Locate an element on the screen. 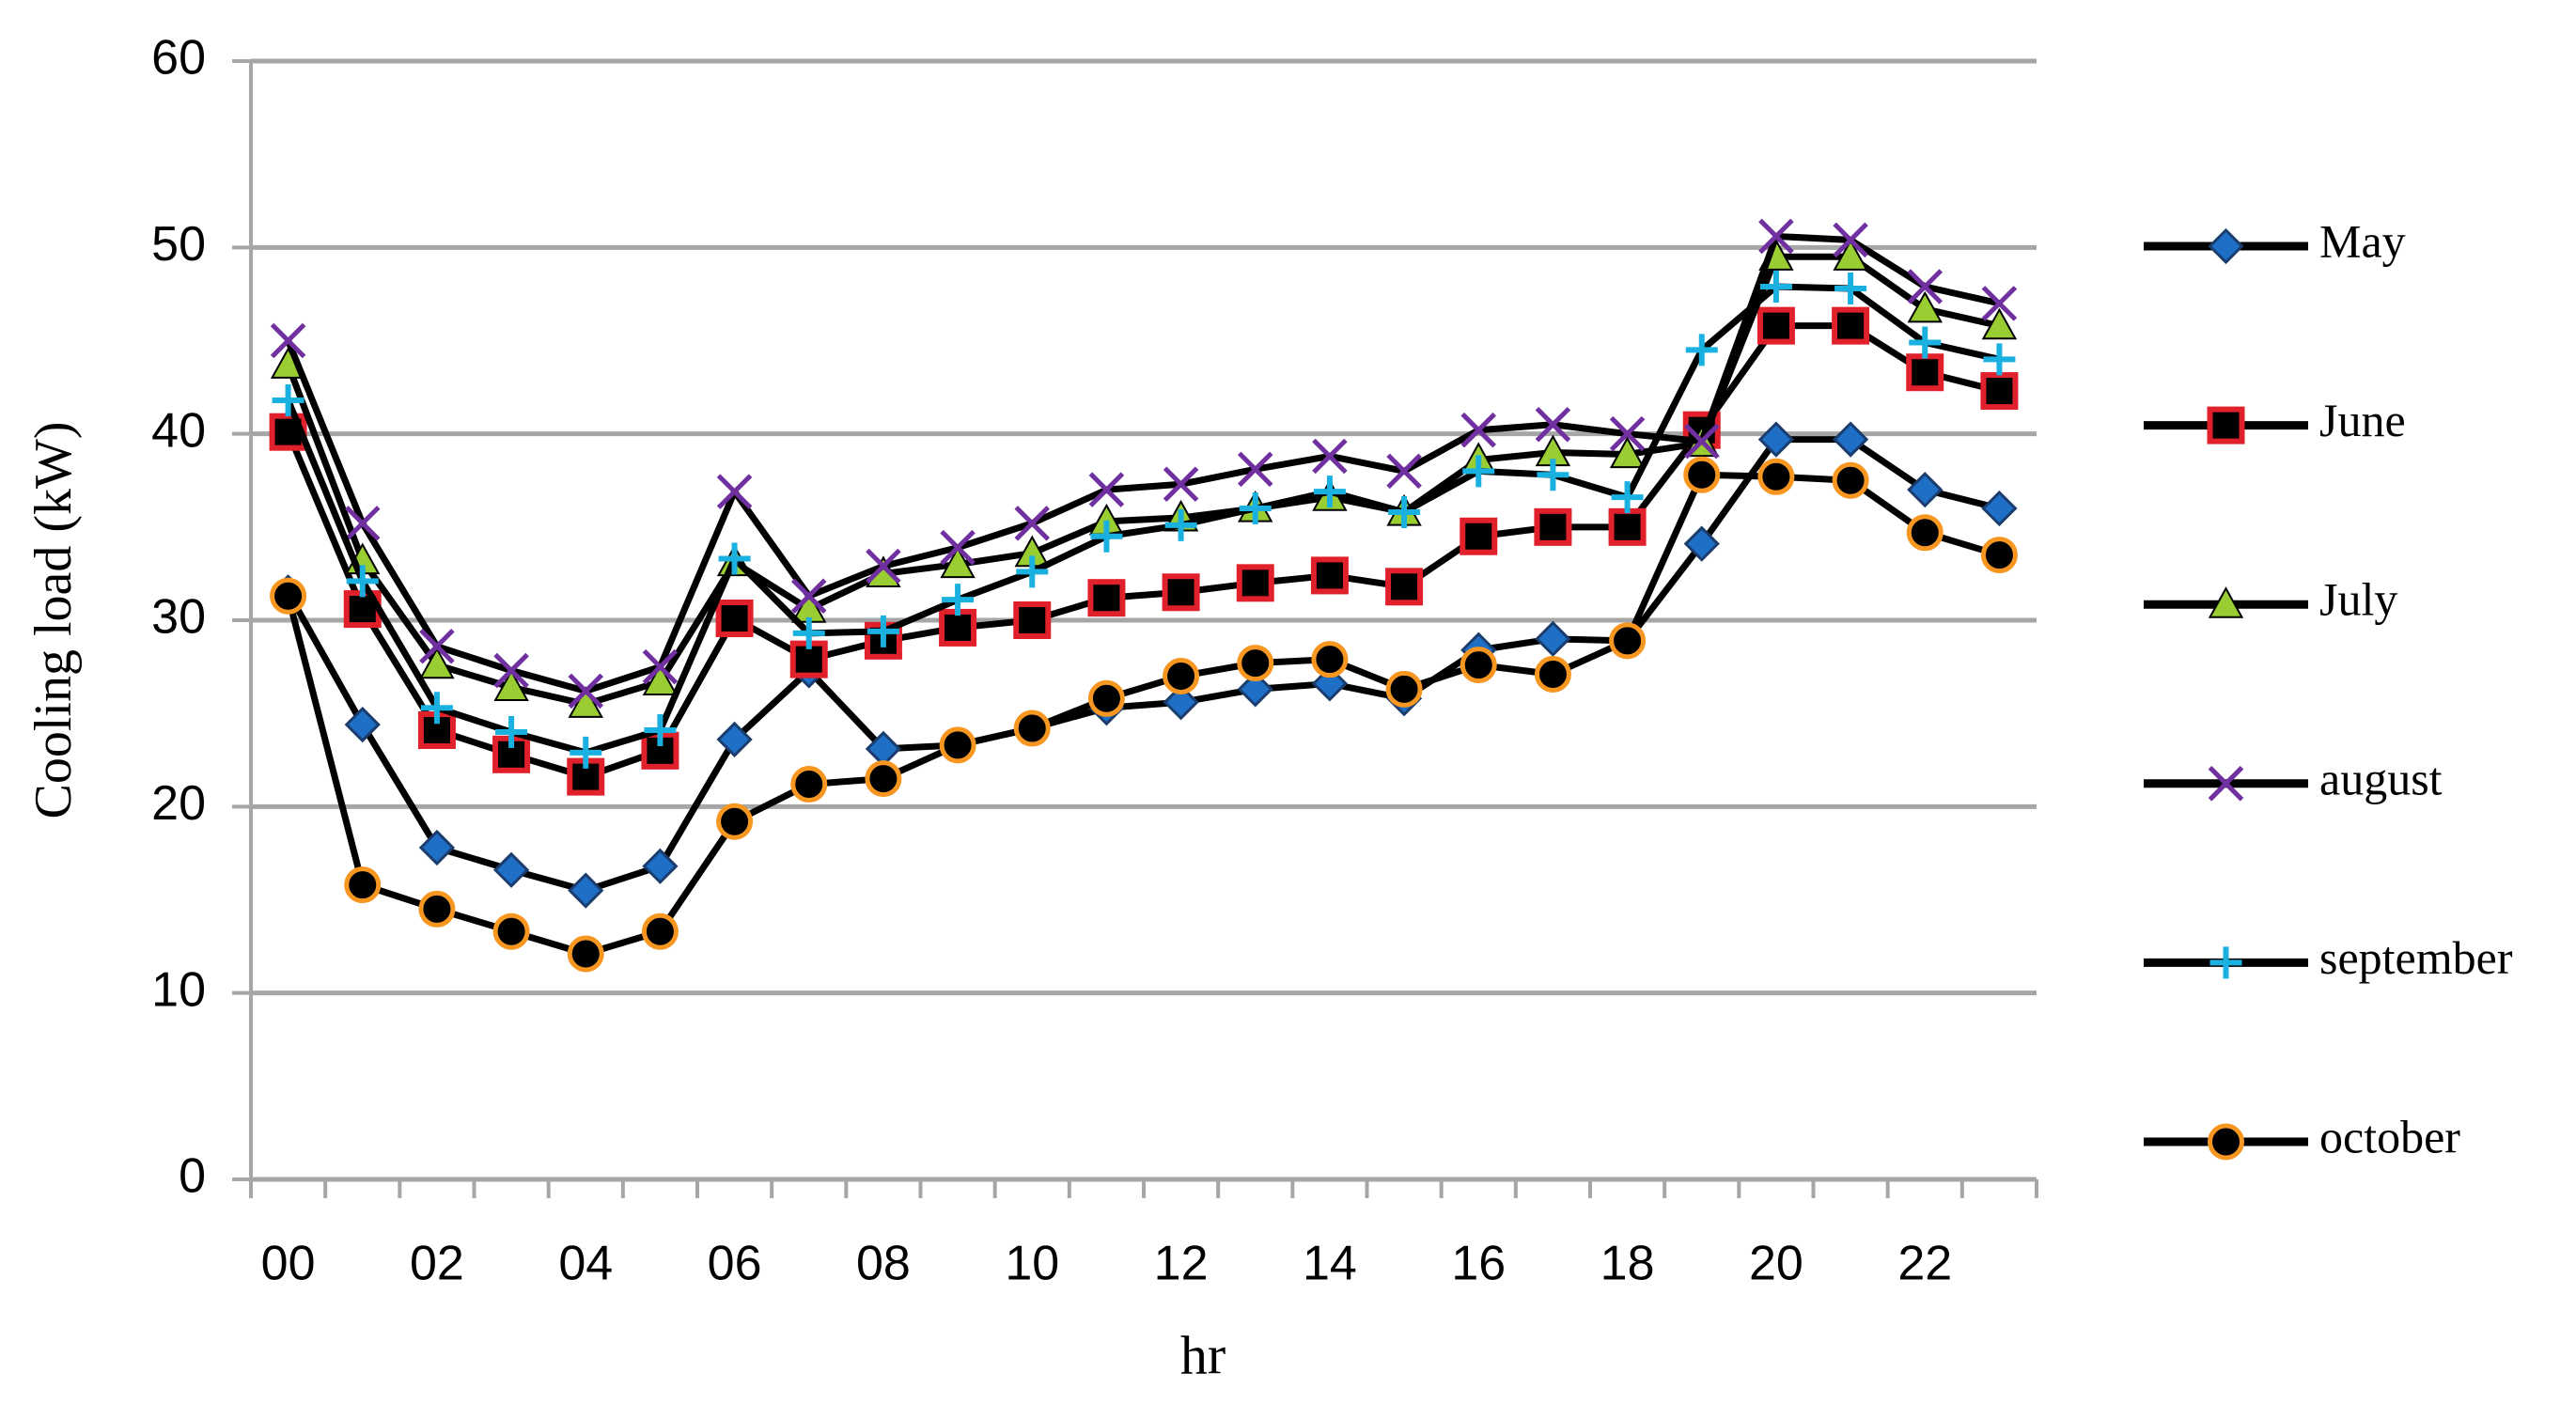 This screenshot has width=2576, height=1419. y-tick-label: 20 is located at coordinates (178, 803).